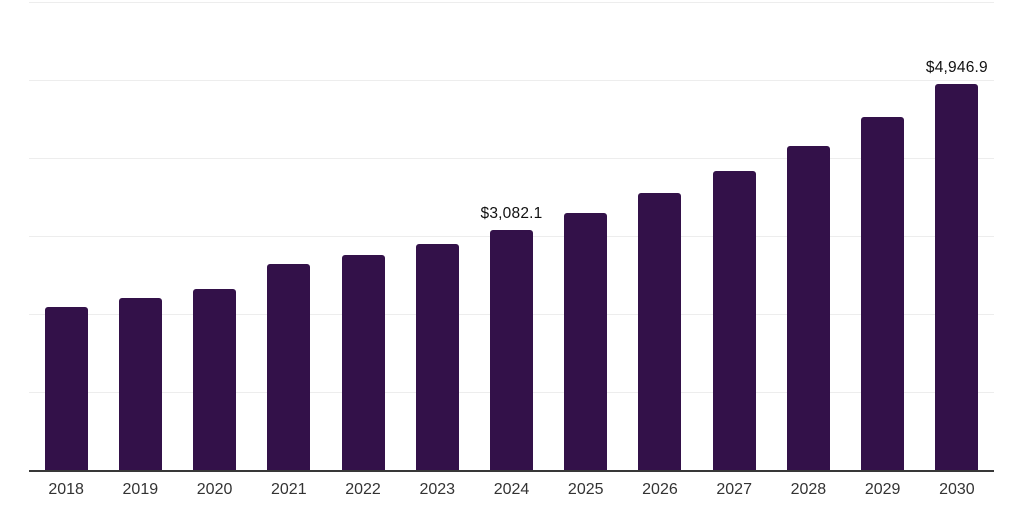  I want to click on data-label-2024: $3,082.1, so click(511, 213).